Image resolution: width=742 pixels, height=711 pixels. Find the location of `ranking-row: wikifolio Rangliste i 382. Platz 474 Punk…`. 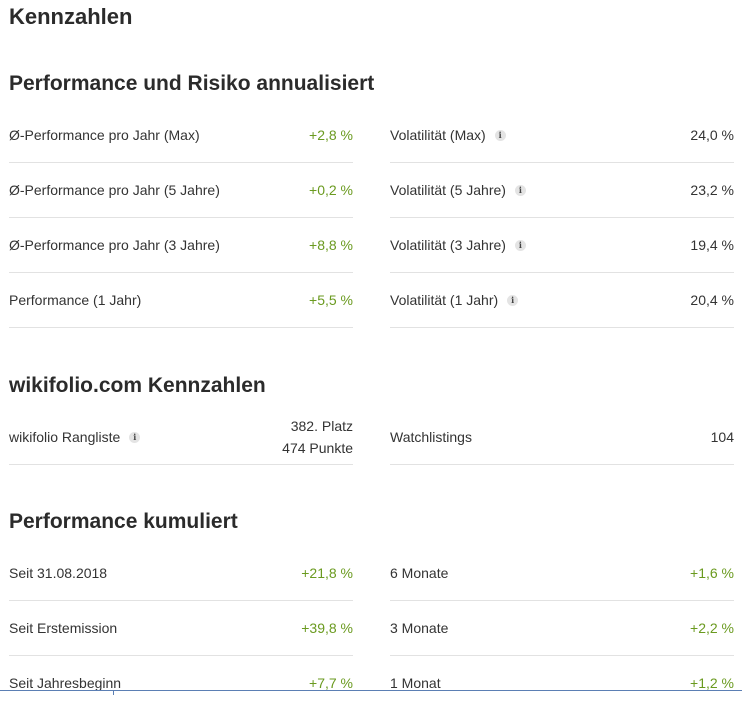

ranking-row: wikifolio Rangliste i 382. Platz 474 Punk… is located at coordinates (181, 433).